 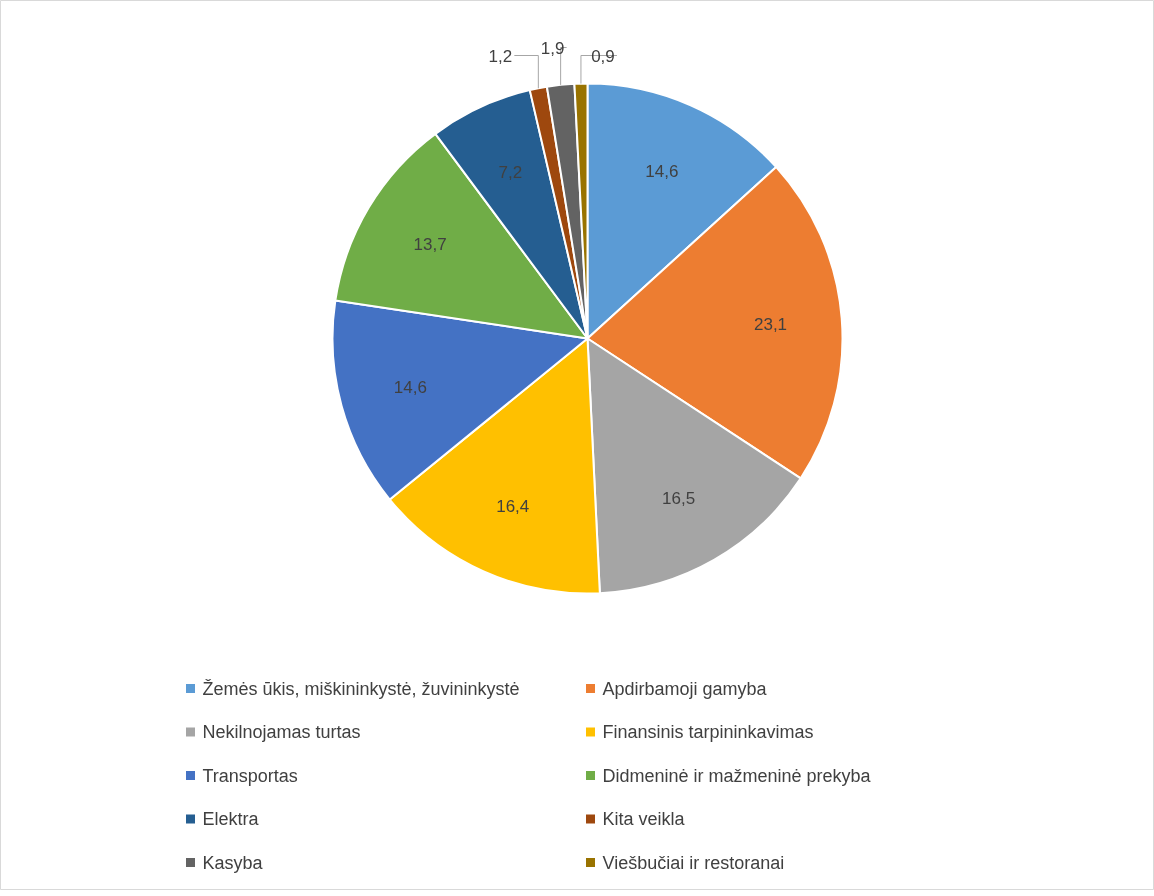 What do you see at coordinates (500, 56) in the screenshot?
I see `data-label: 1,2` at bounding box center [500, 56].